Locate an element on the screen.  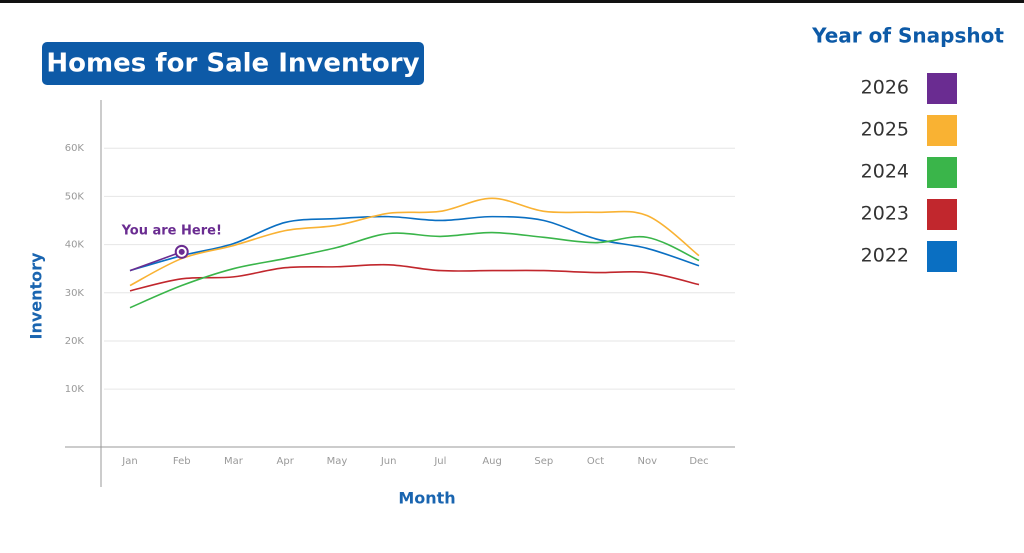
title-box is located at coordinates (233, 63).